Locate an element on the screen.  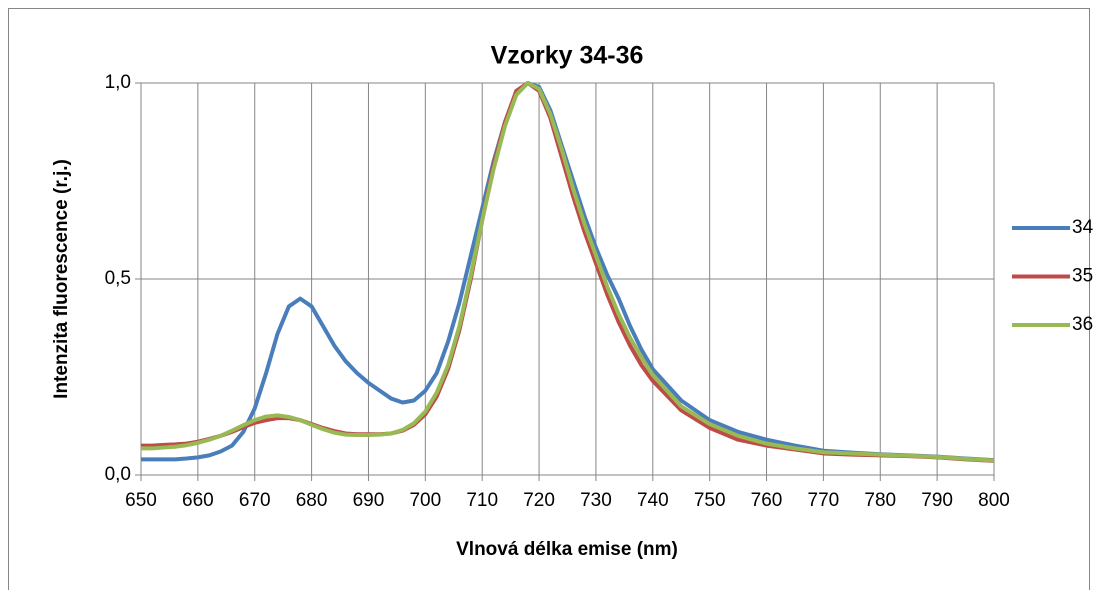
x-tick-label: 780 is located at coordinates (880, 500).